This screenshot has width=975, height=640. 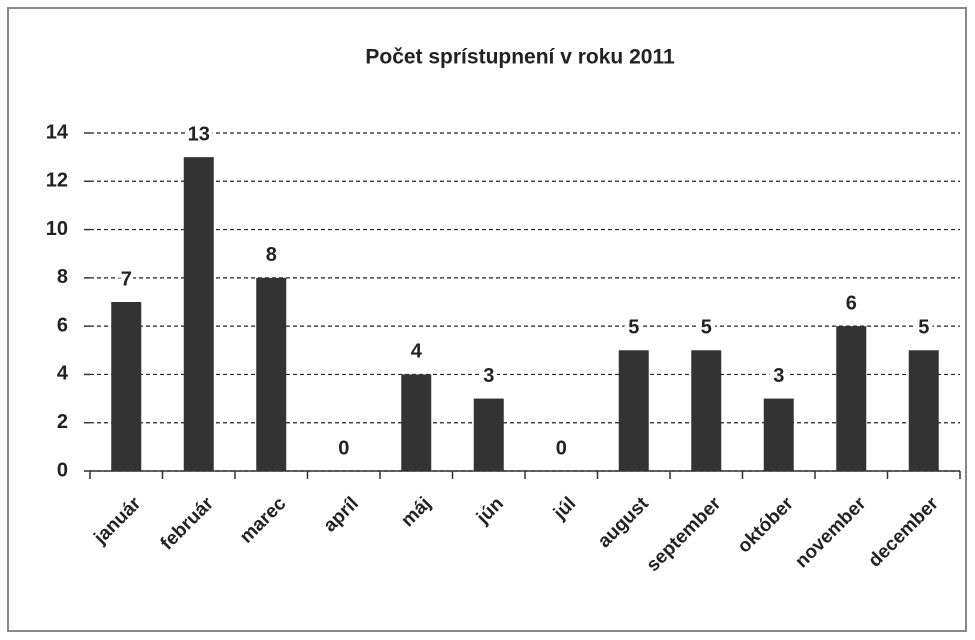 What do you see at coordinates (851, 303) in the screenshot?
I see `data-label: 6` at bounding box center [851, 303].